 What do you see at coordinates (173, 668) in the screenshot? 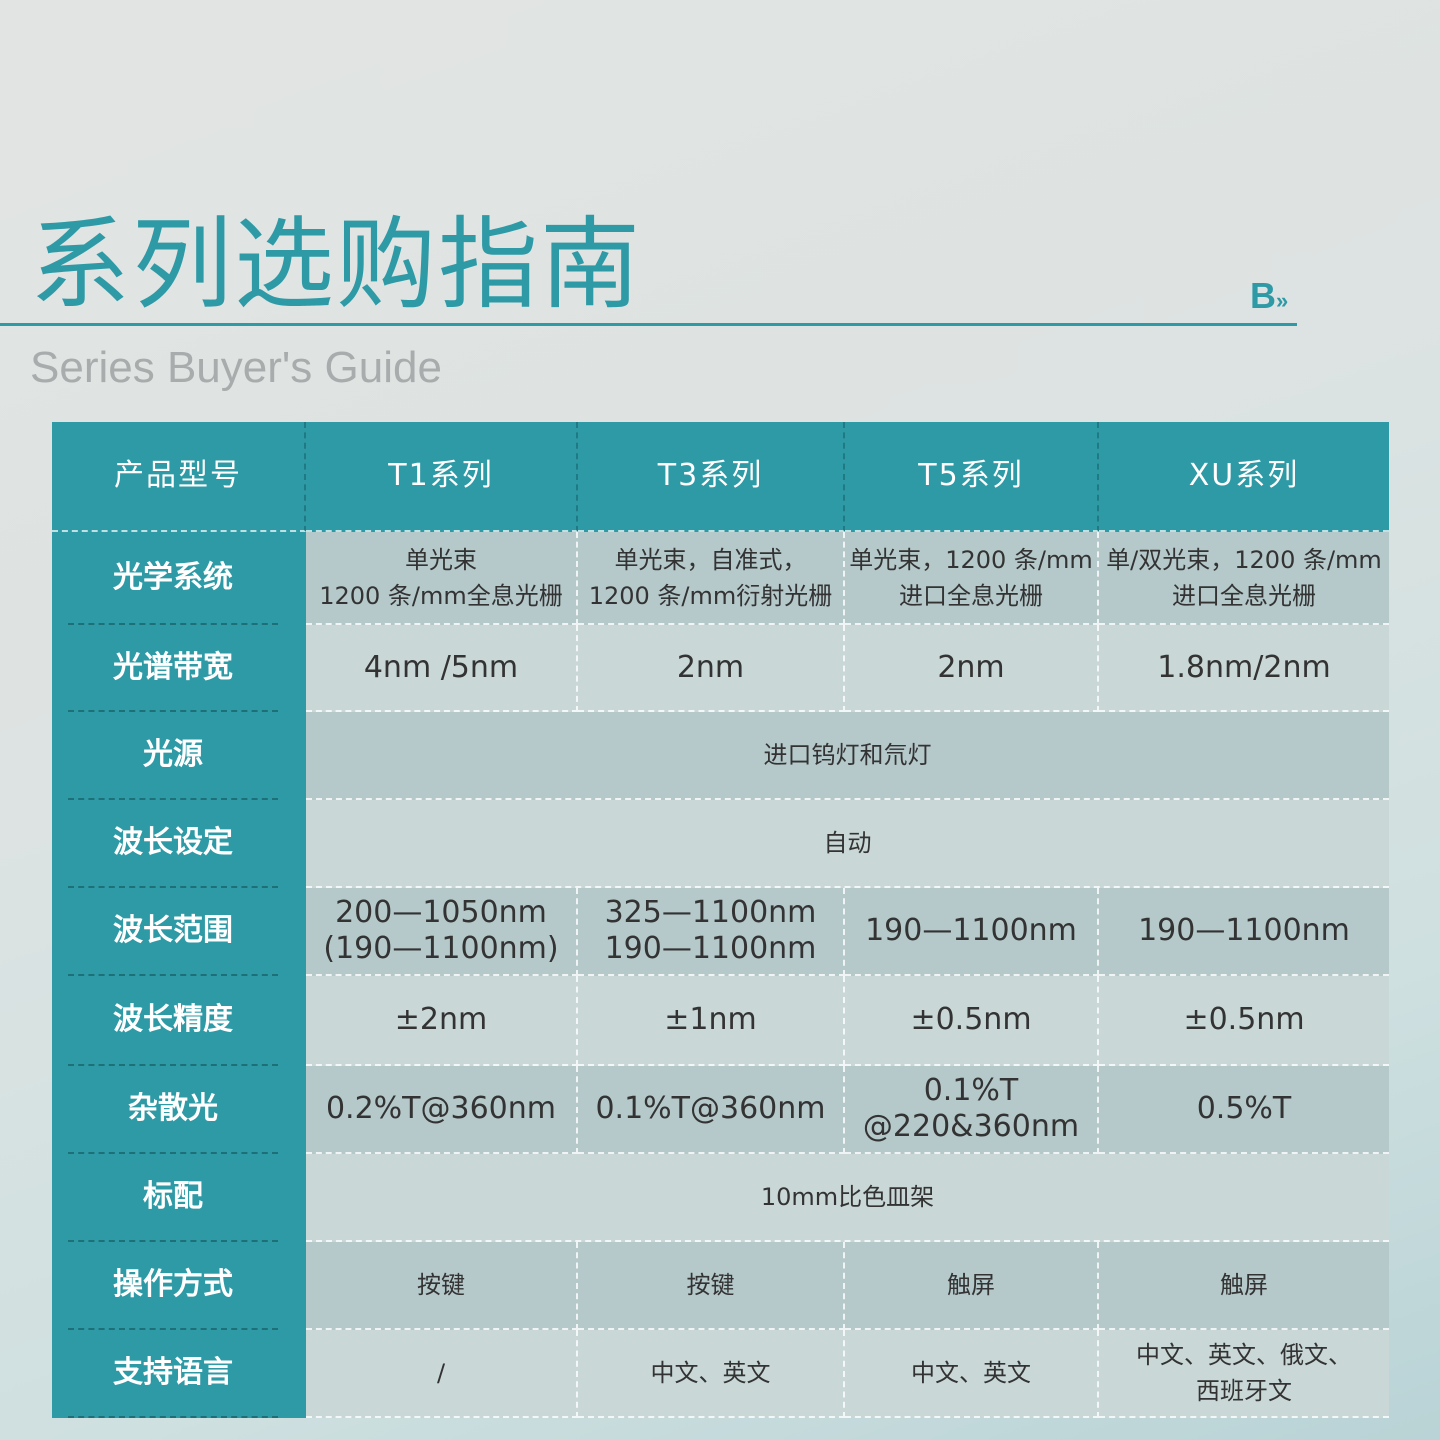
I see `row-label: 光谱带宽` at bounding box center [173, 668].